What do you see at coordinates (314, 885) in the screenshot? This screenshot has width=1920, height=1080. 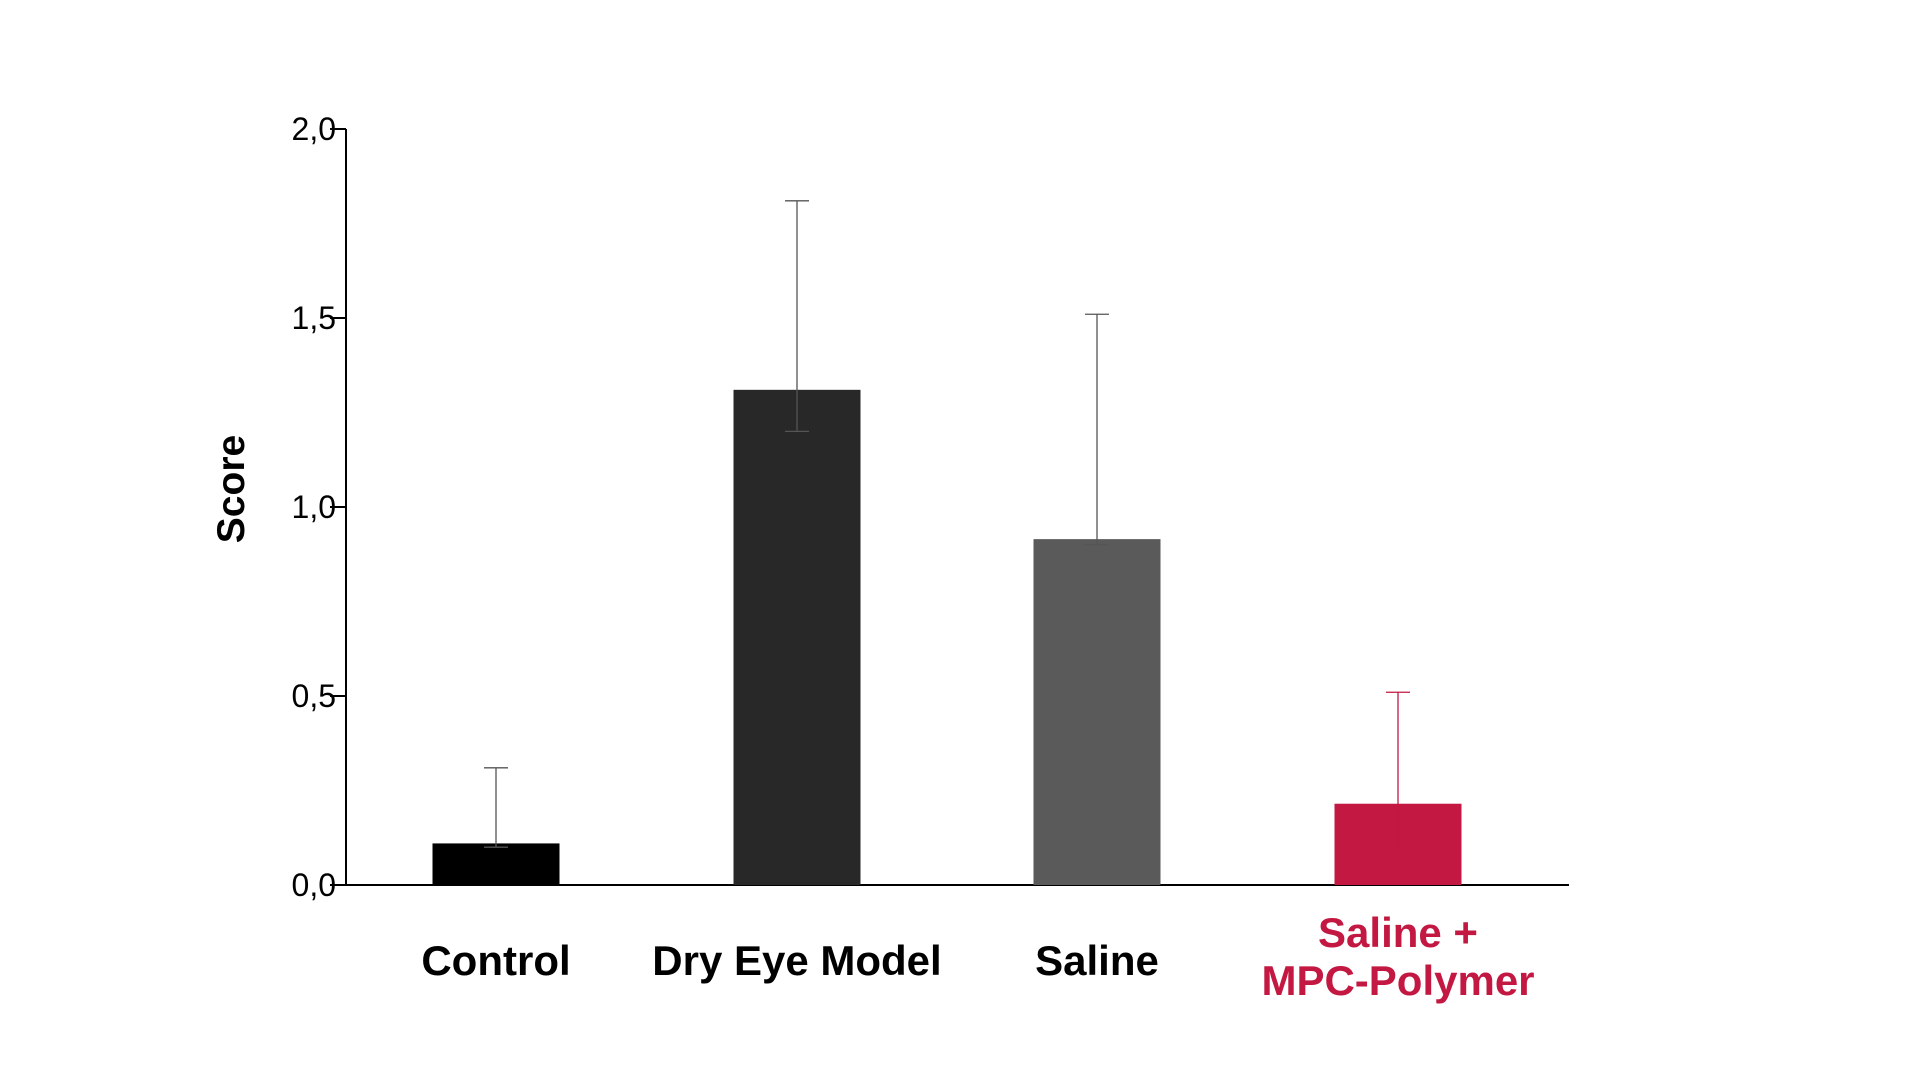 I see `y-tick-label: 0,0` at bounding box center [314, 885].